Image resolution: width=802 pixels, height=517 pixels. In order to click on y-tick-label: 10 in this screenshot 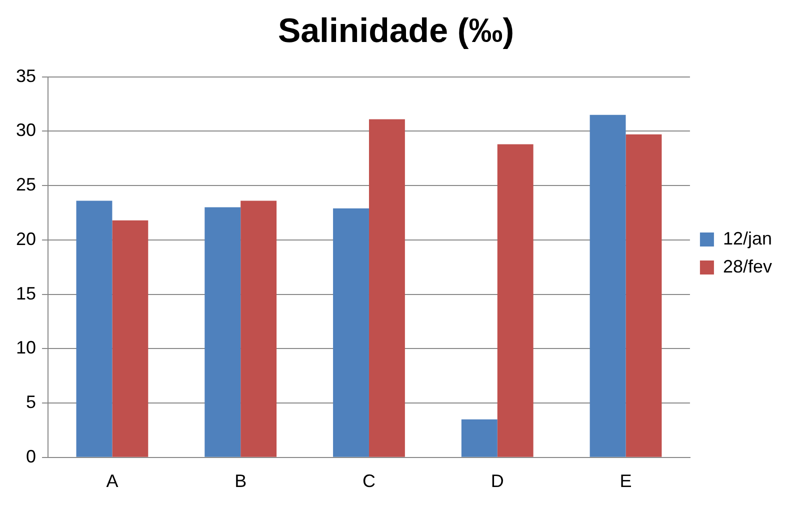, I will do `click(26, 348)`.